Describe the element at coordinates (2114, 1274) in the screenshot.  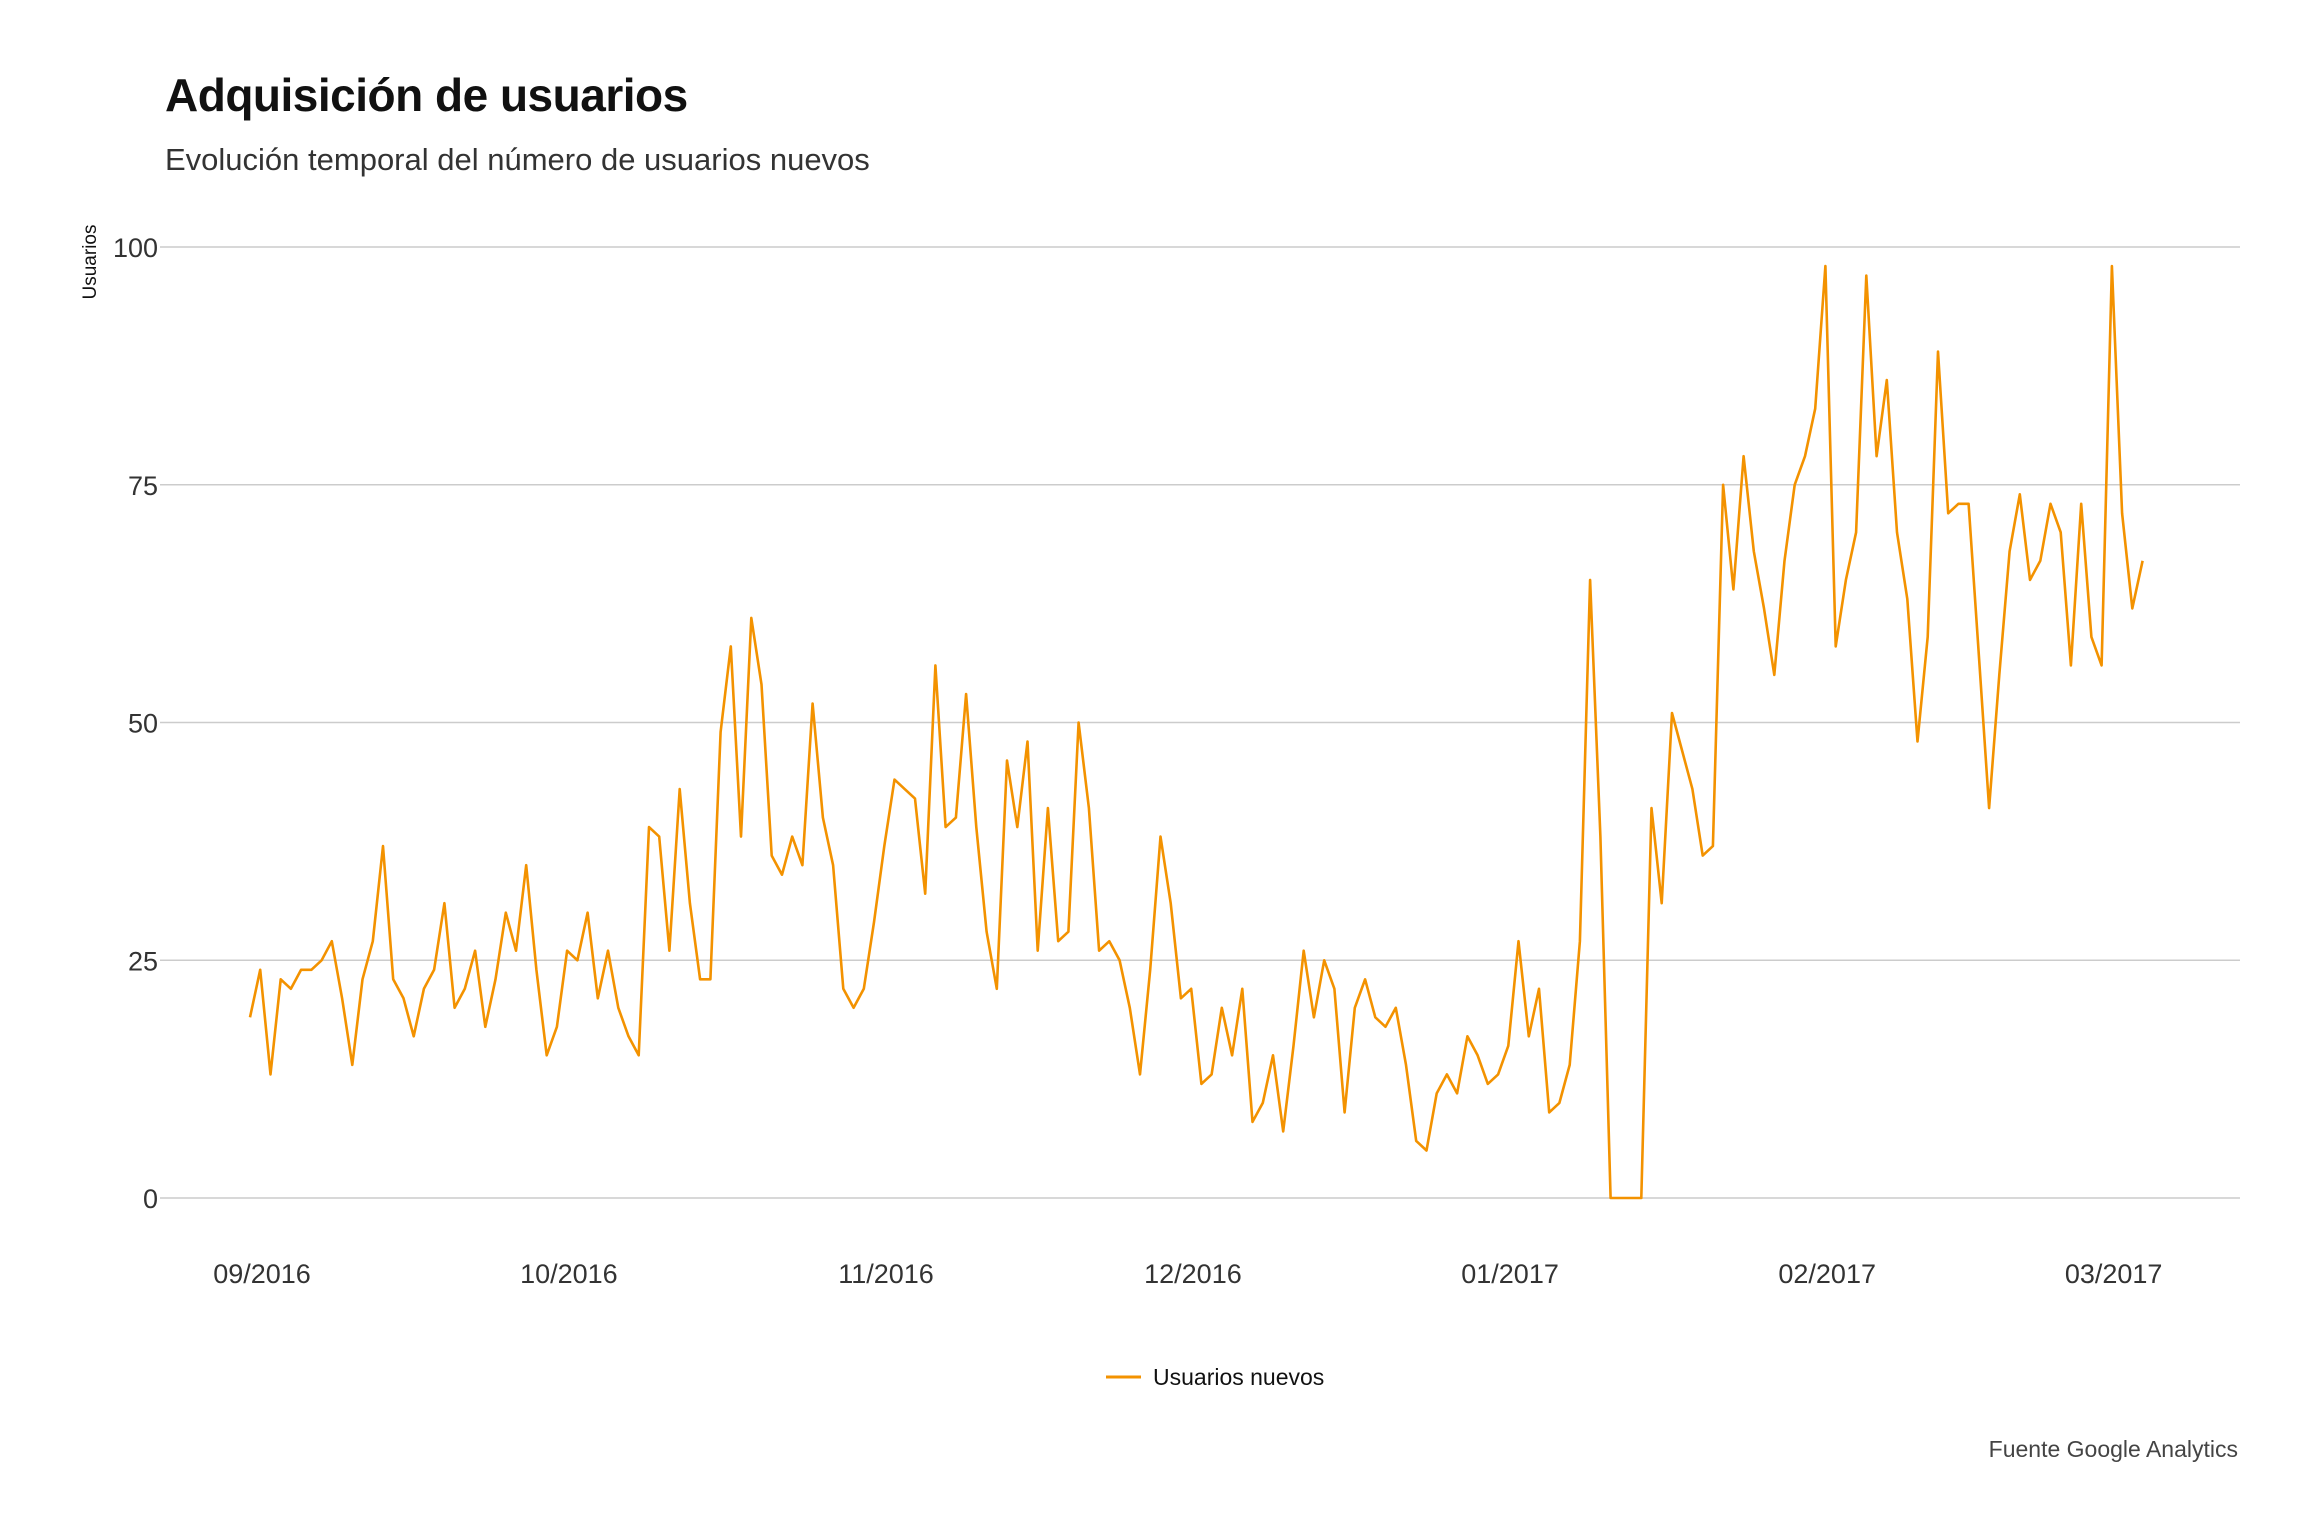
I see `x-tick-label: 03/2017` at that location.